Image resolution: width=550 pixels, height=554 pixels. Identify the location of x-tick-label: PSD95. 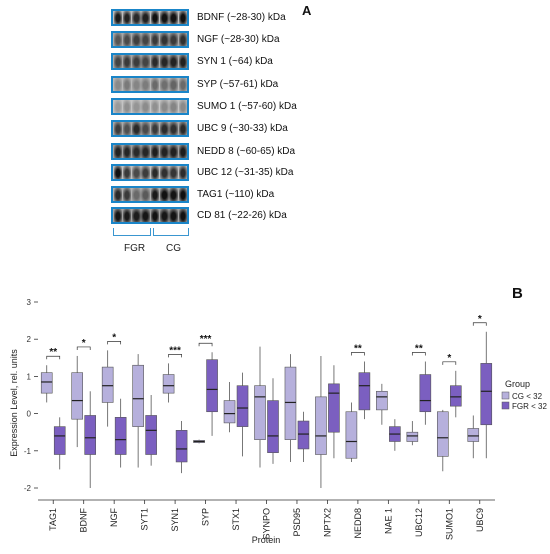
(297, 522).